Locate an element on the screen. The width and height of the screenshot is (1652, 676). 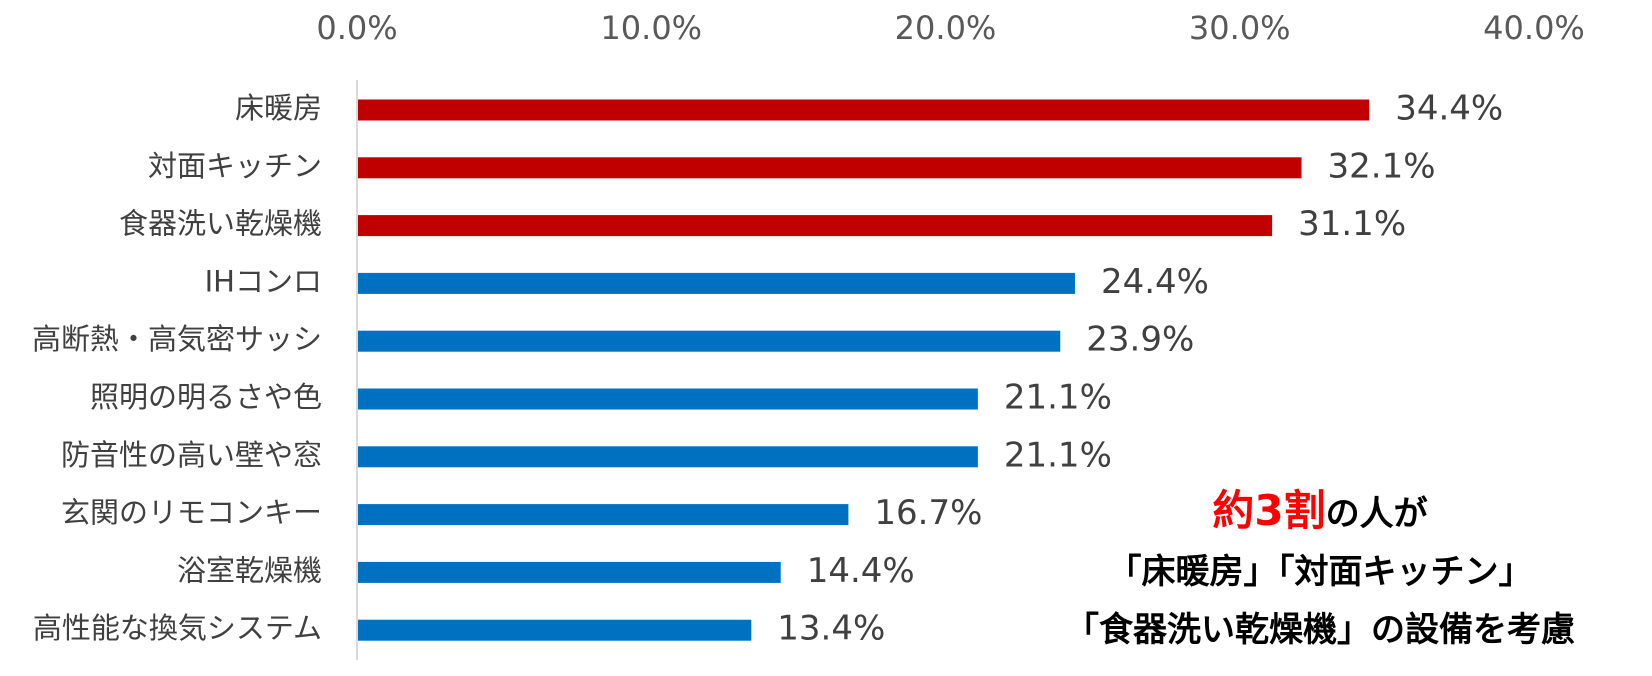
x-tick-label: 0.0% is located at coordinates (356, 28).